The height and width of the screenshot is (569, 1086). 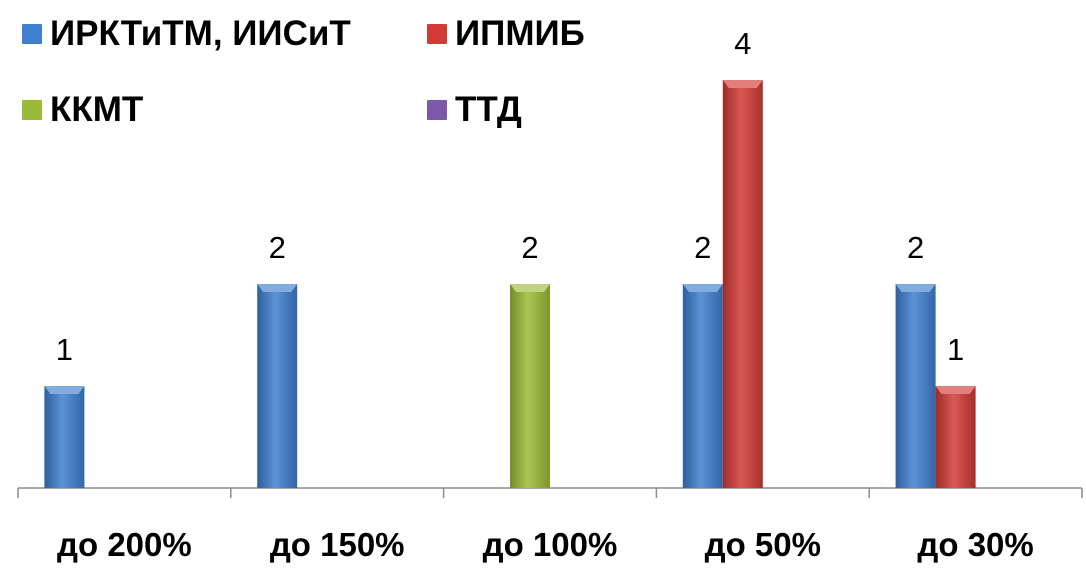 I want to click on category-label: до 200%, so click(x=124, y=544).